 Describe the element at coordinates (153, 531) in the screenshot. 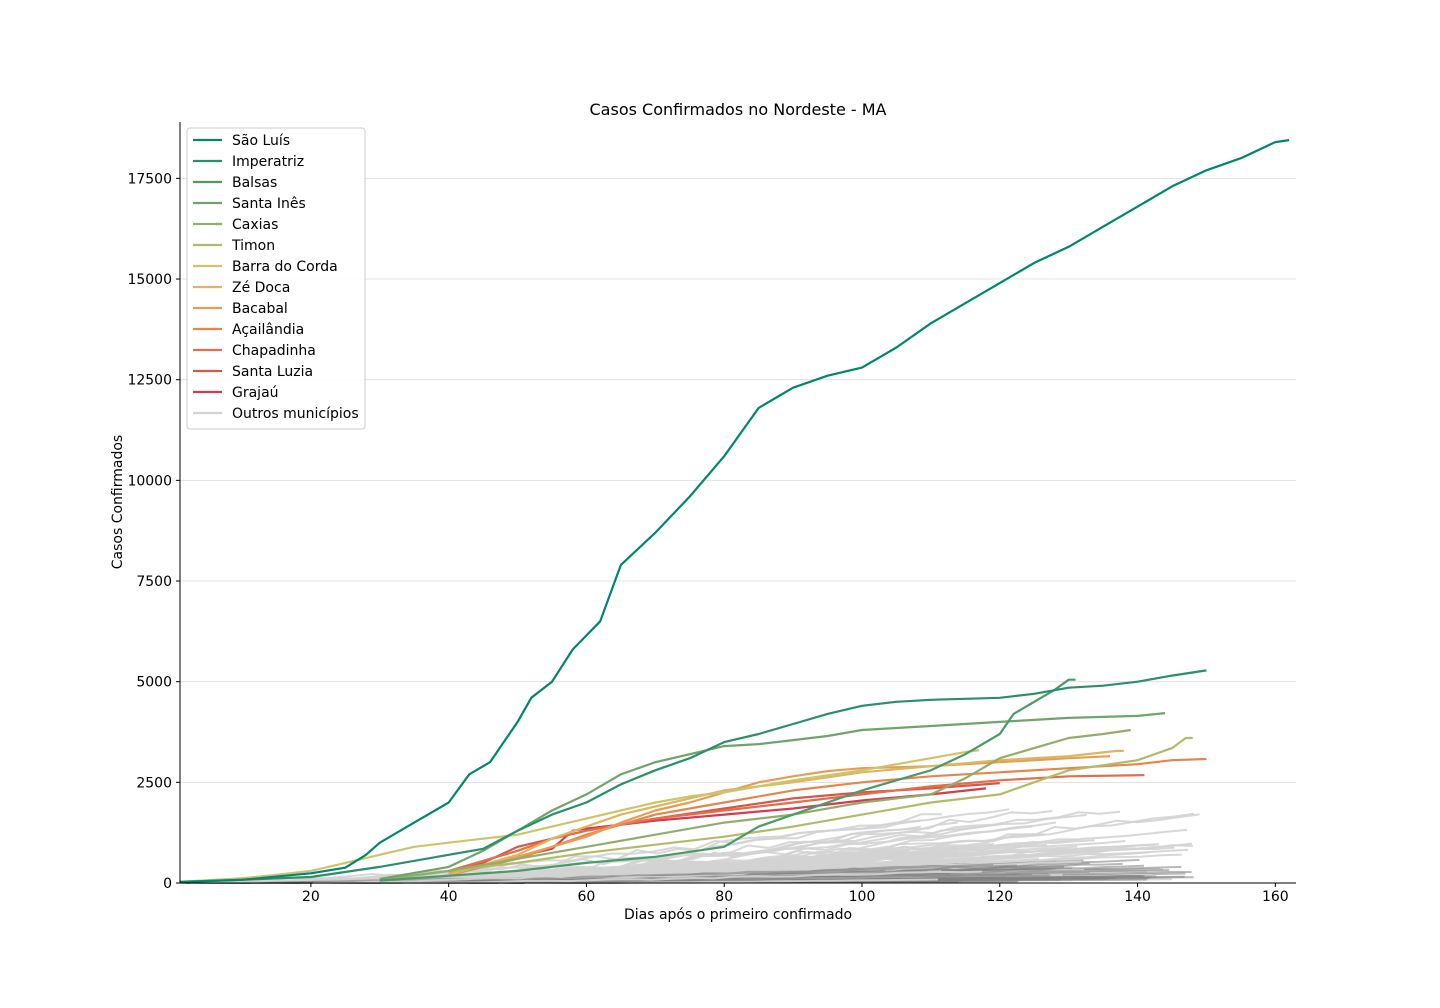

I see `y-ticks: 0 2500 5000 7500 10000 12500 15000 17500` at that location.